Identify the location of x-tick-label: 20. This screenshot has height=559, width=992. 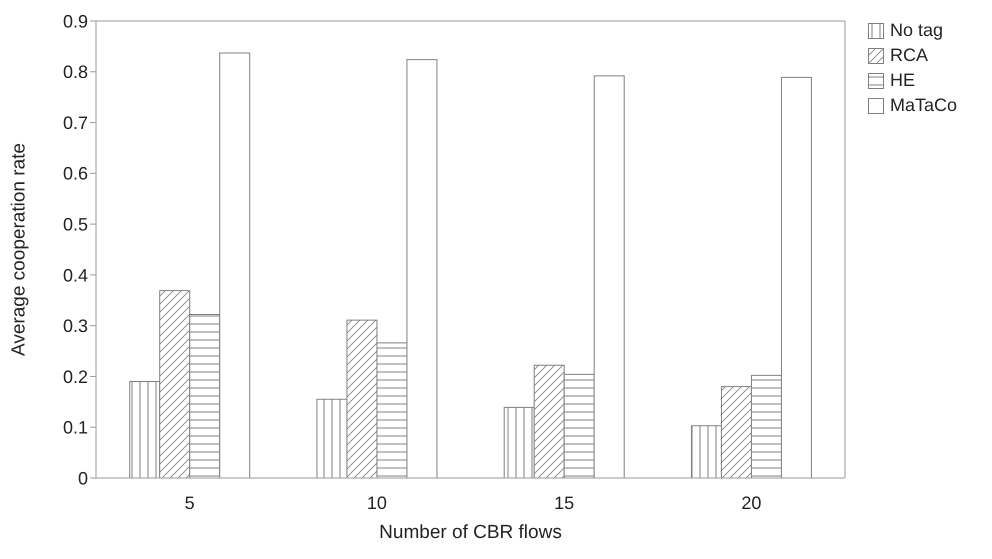
(751, 502).